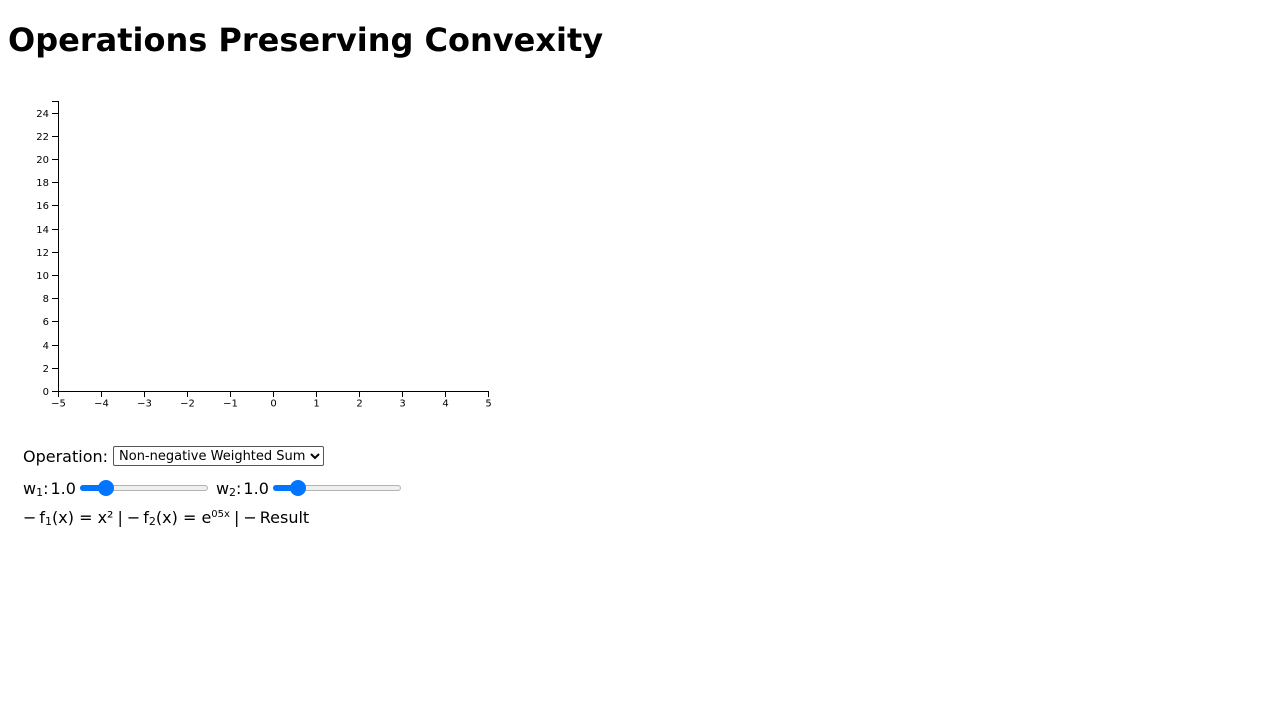  I want to click on legend: − f1(x) = x² | − f2(x) = e05x | − Result, so click(216, 517).